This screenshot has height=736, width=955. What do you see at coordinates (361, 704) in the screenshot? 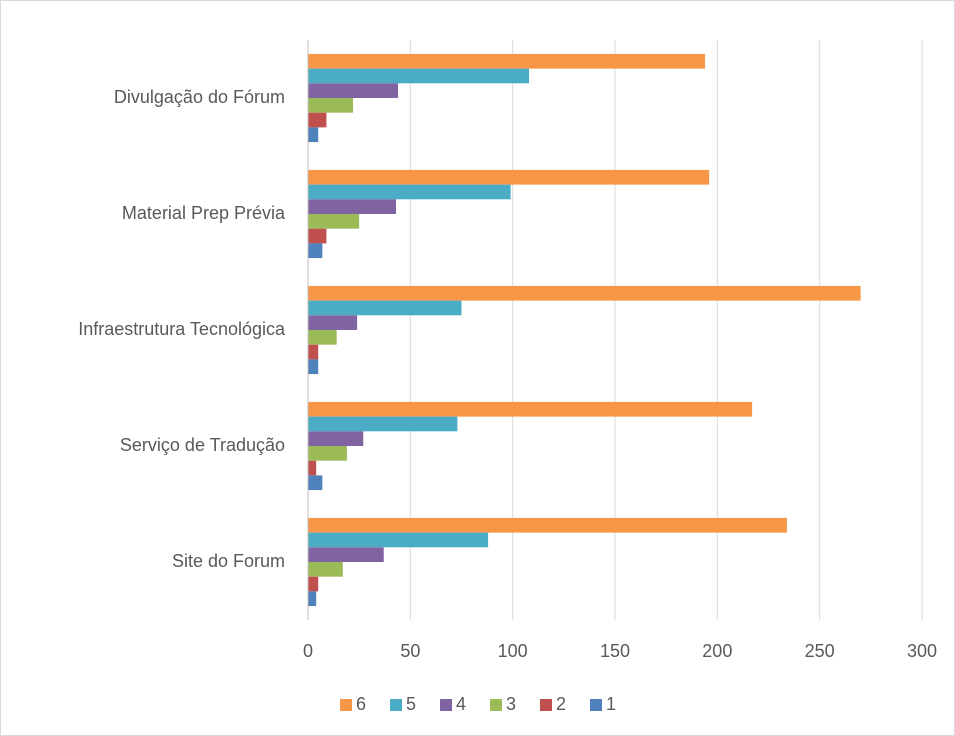
I see `legend-label: 6` at bounding box center [361, 704].